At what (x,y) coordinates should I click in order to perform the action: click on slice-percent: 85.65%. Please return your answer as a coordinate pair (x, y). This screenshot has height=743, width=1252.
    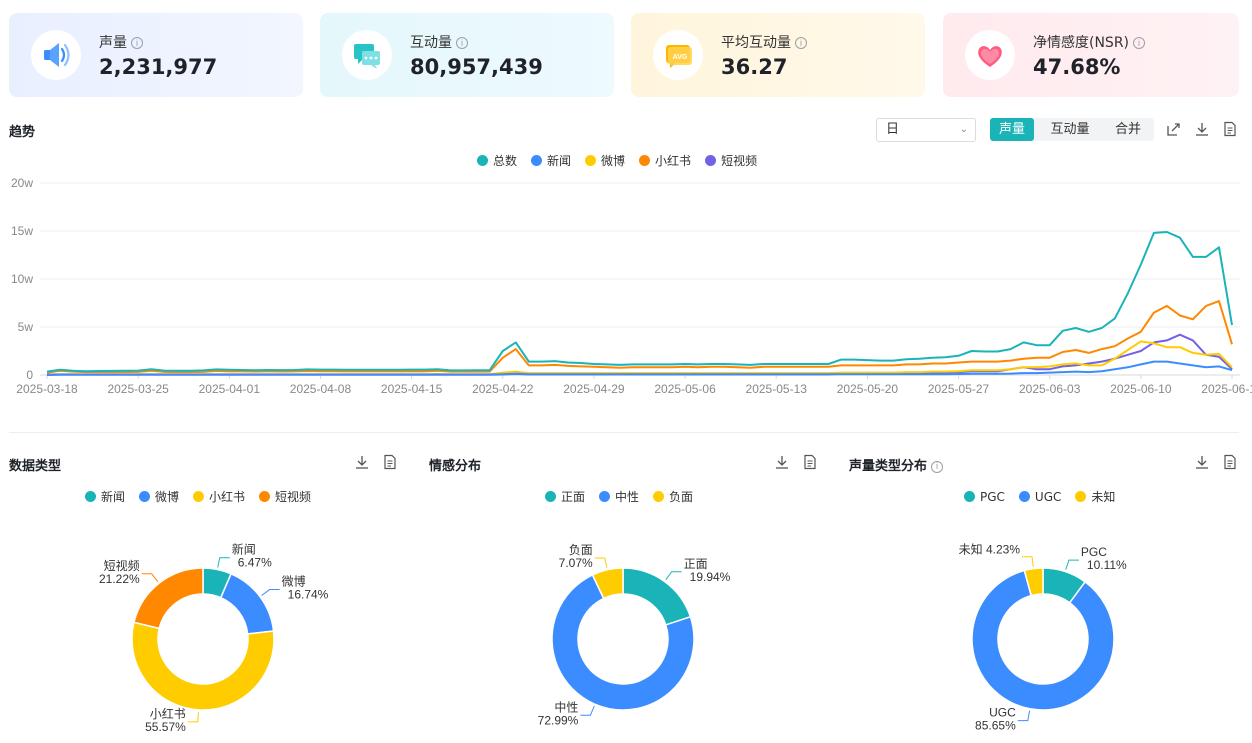
    Looking at the image, I should click on (995, 726).